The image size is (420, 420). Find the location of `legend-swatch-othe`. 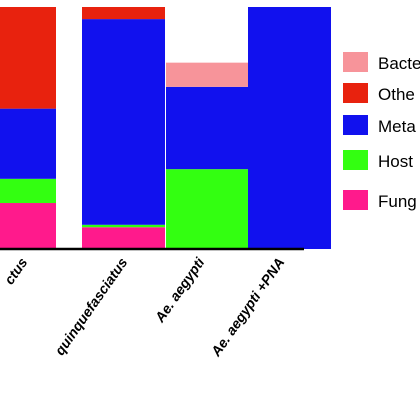

legend-swatch-othe is located at coordinates (355, 93).